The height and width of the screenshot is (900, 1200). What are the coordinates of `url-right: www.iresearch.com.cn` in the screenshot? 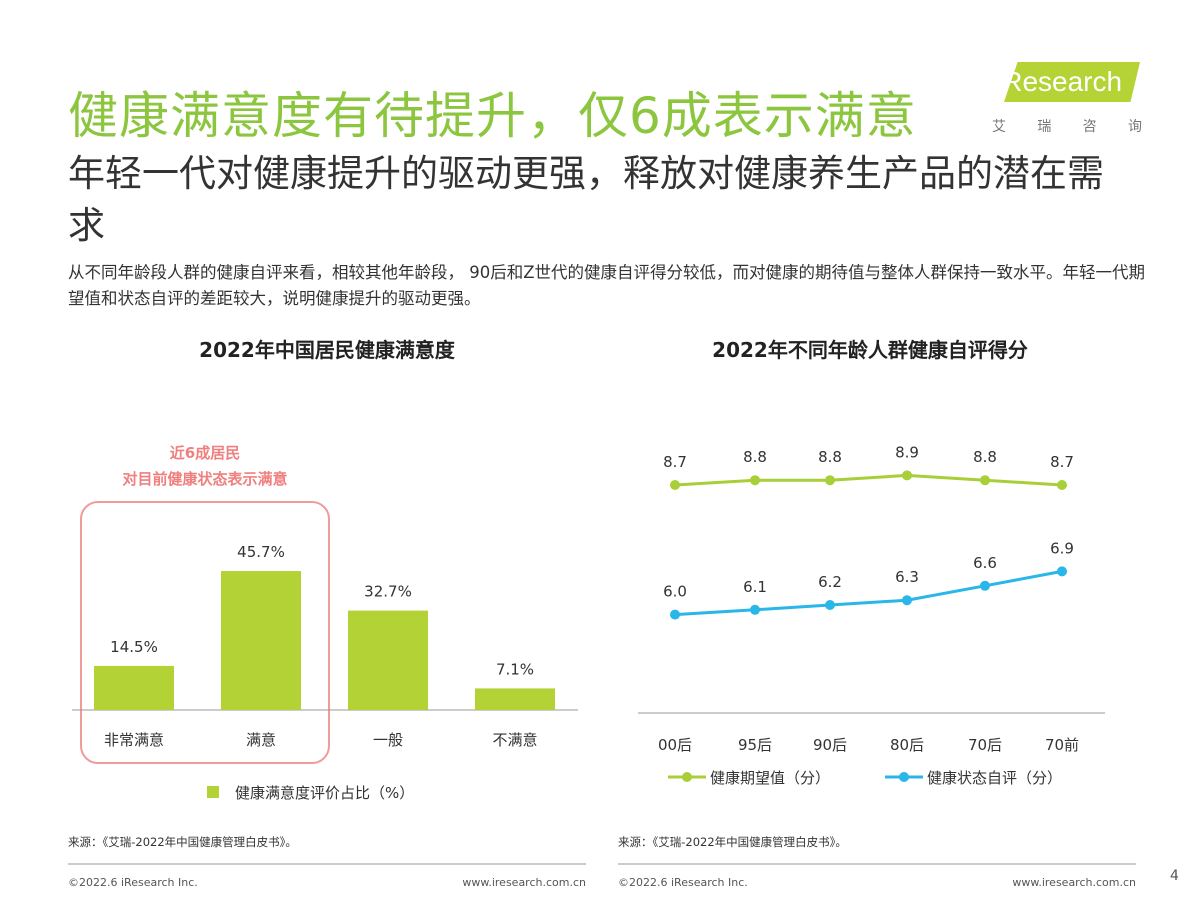 It's located at (1074, 882).